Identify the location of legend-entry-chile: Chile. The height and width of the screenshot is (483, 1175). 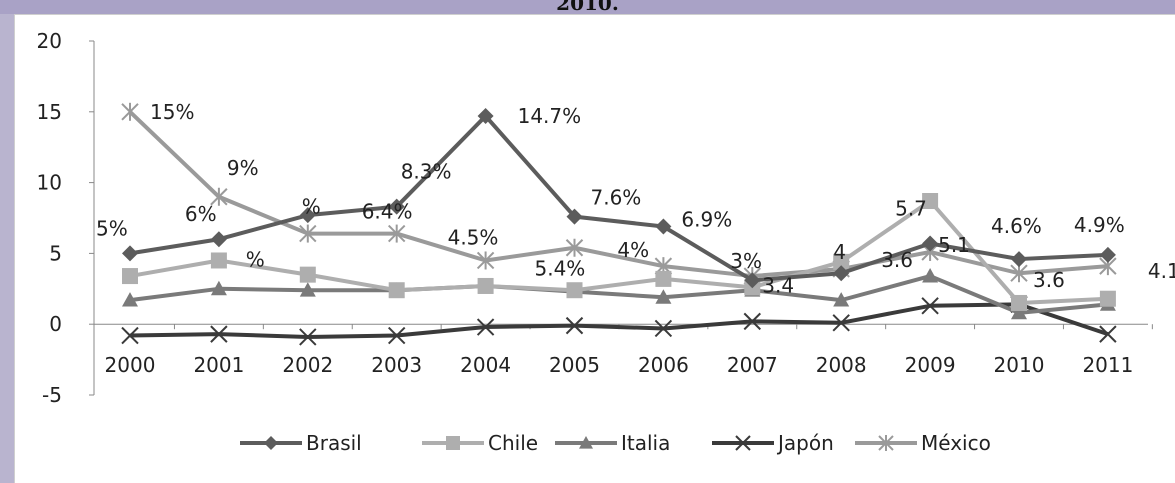
(480, 443).